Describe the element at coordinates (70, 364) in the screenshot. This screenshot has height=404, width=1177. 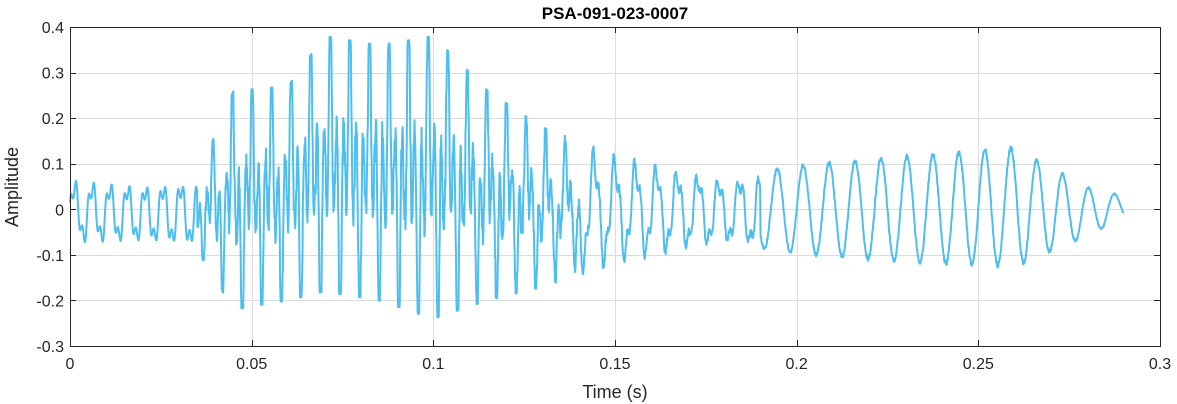
I see `x-tick-label: 0` at that location.